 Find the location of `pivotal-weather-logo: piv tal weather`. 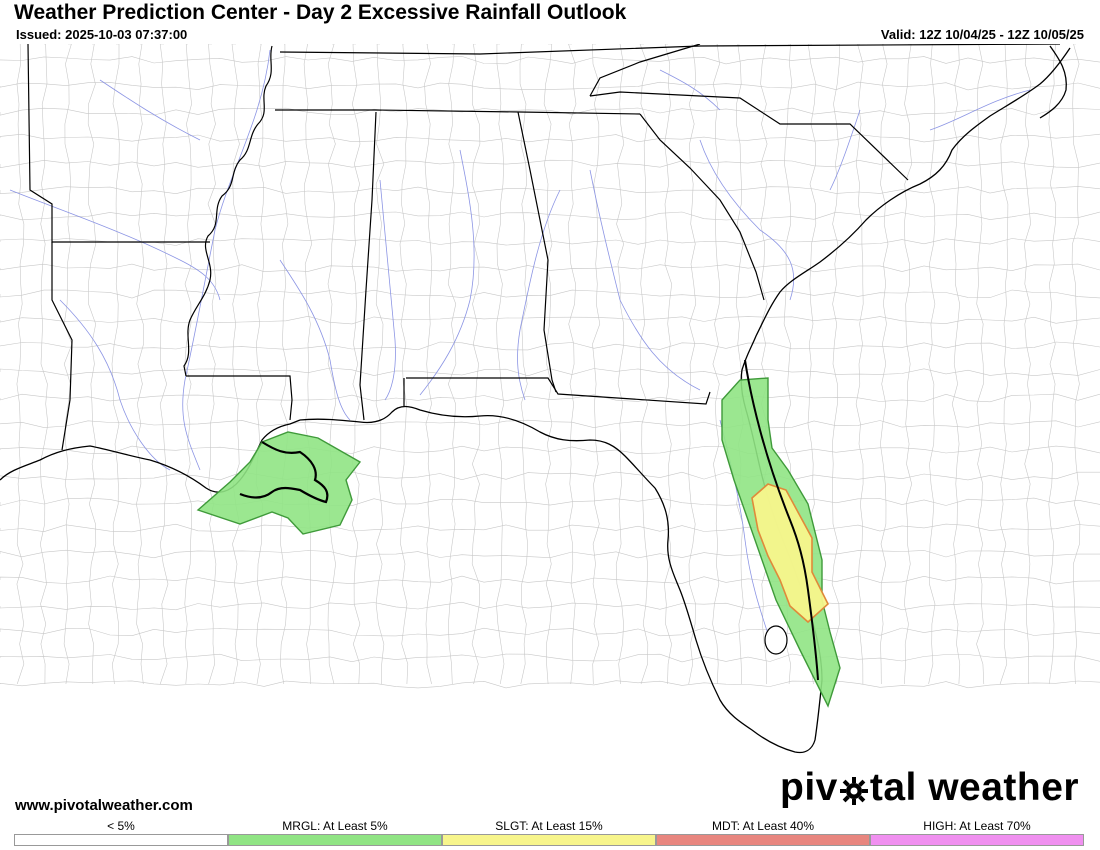

pivotal-weather-logo: piv tal weather is located at coordinates (929, 788).